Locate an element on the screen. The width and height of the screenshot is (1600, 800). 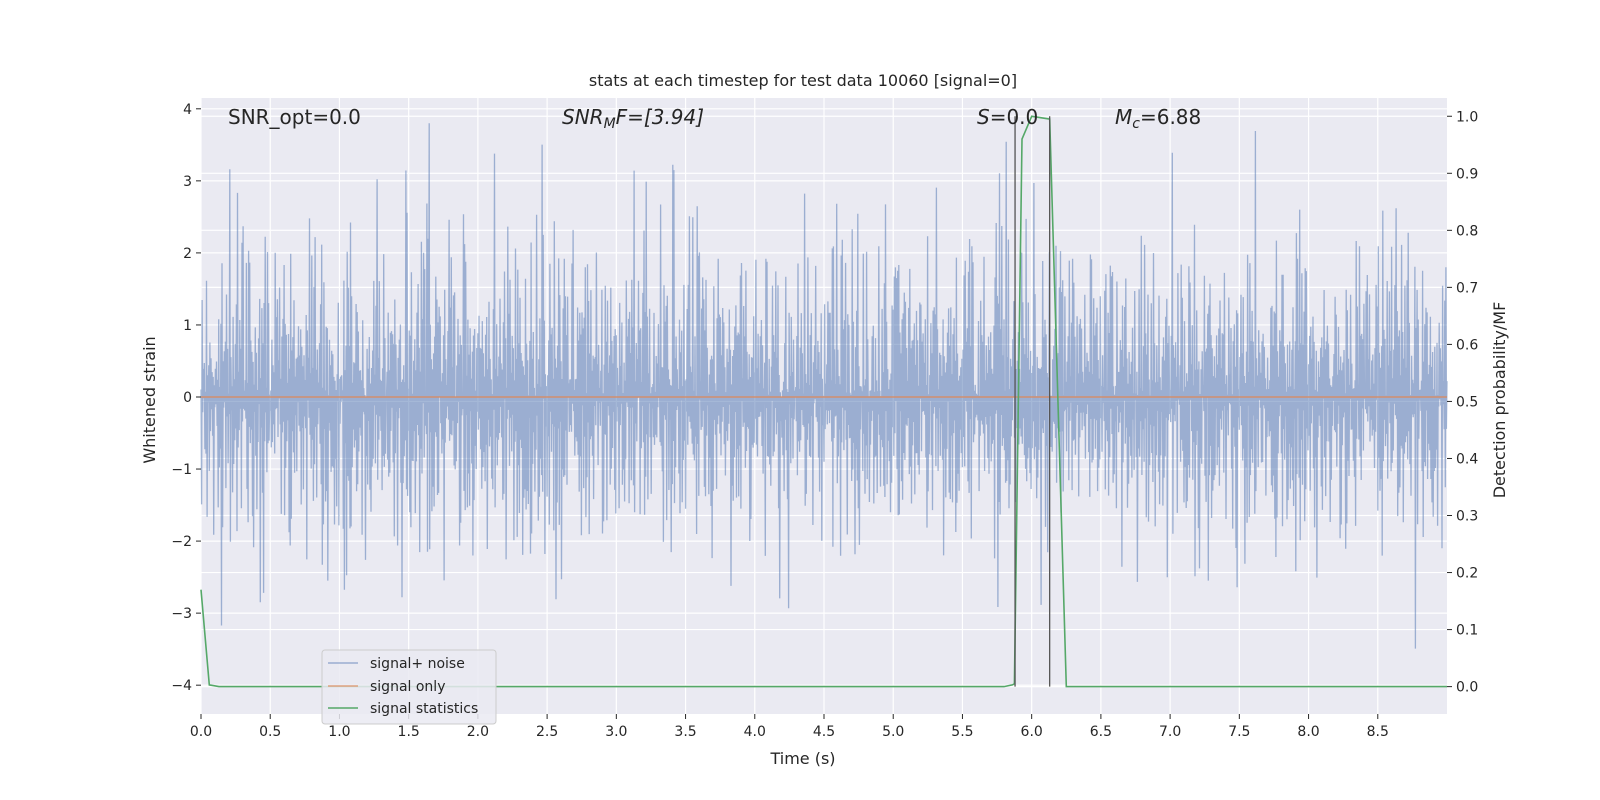
y-left-tick-label: 1 is located at coordinates (187, 326).